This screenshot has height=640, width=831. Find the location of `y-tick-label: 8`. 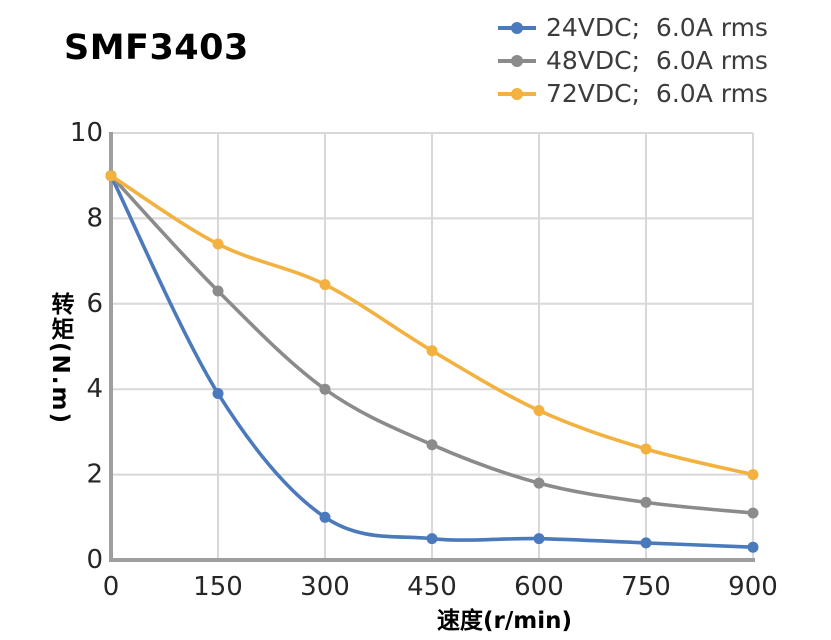

y-tick-label: 8 is located at coordinates (94, 218).